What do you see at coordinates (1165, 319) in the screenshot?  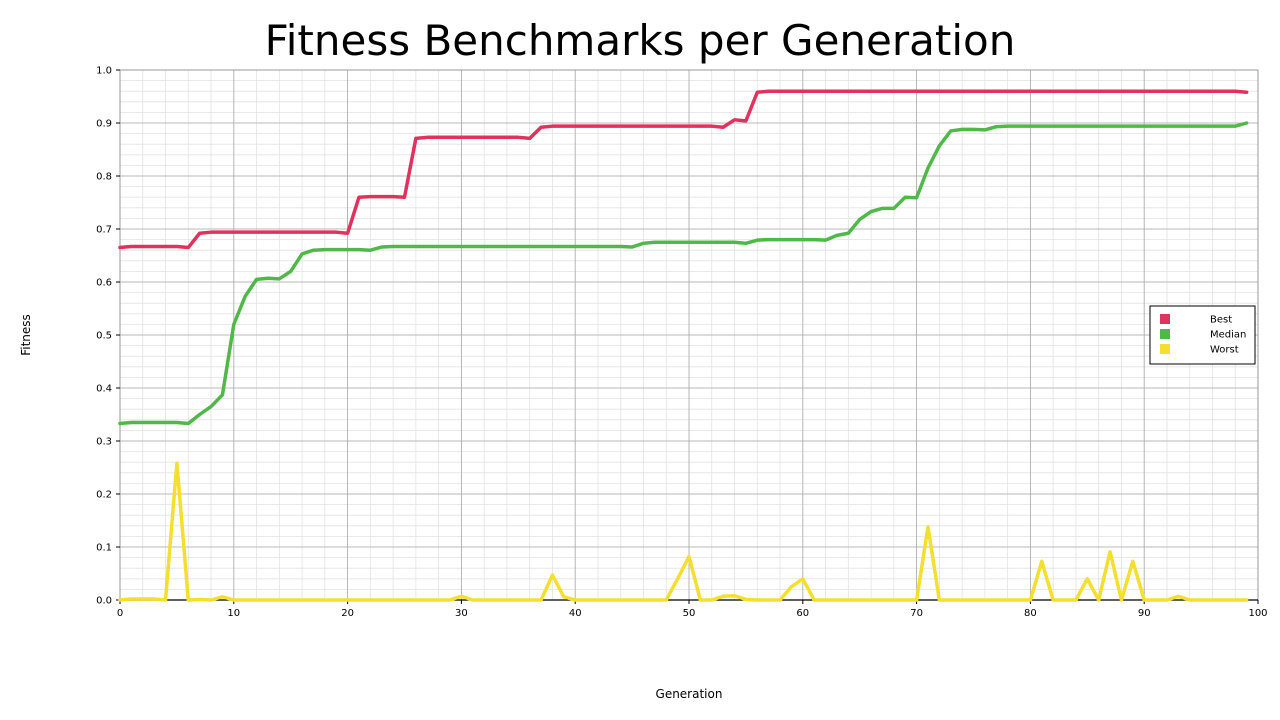 I see `legend-swatch-best` at bounding box center [1165, 319].